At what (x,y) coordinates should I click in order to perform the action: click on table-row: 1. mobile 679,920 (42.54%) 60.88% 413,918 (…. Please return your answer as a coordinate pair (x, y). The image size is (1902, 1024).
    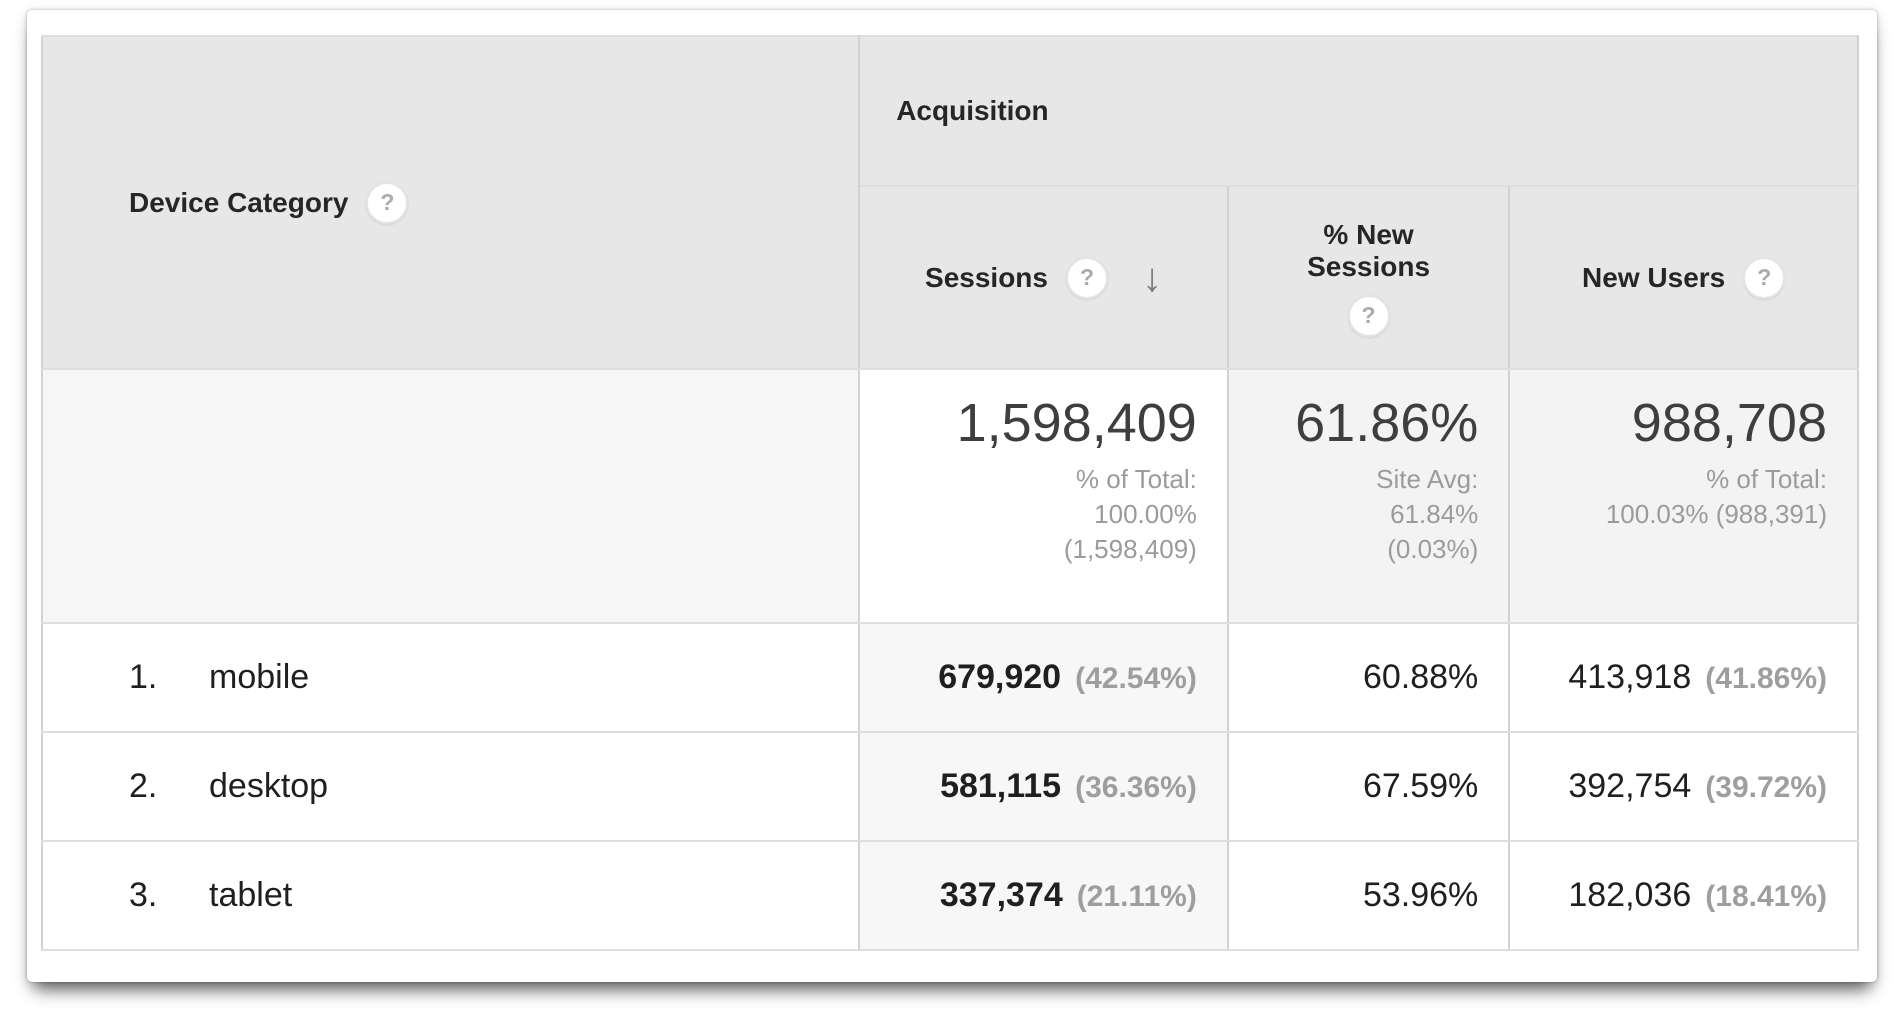
    Looking at the image, I should click on (949, 677).